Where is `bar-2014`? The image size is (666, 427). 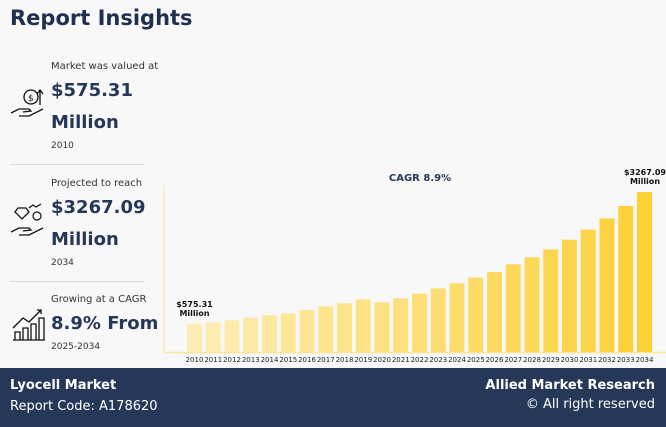 bar-2014 is located at coordinates (269, 333).